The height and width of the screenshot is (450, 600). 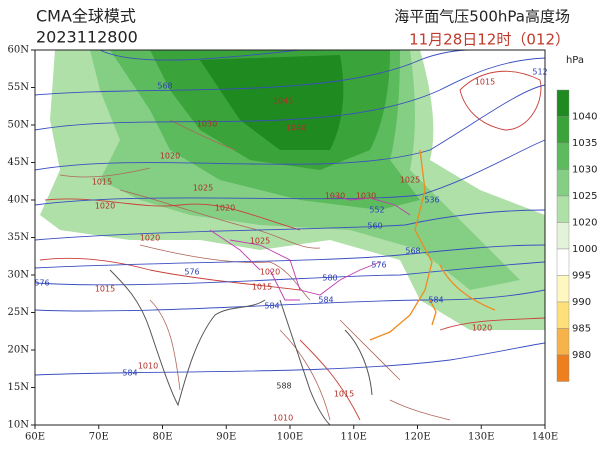 I want to click on lon-label: 100E, so click(x=290, y=437).